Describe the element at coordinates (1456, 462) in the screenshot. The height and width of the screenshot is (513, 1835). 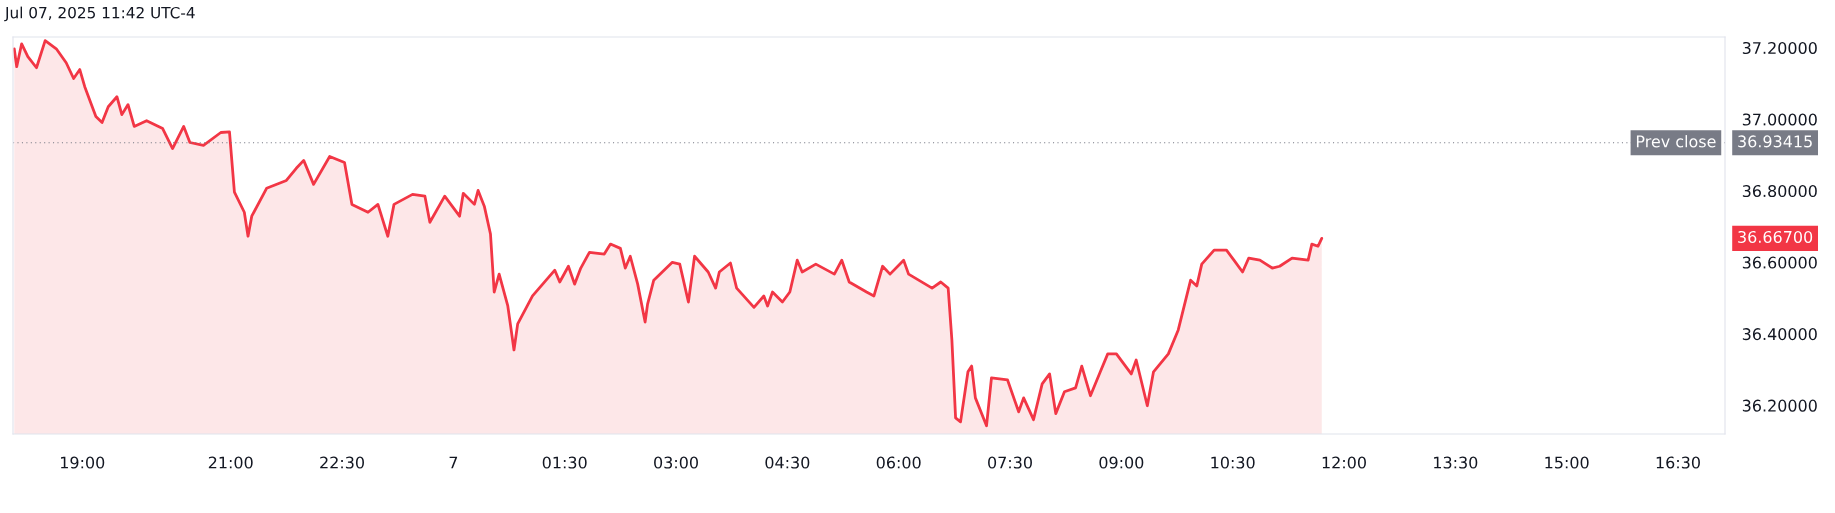
I see `x-tick-label: 13:30` at that location.